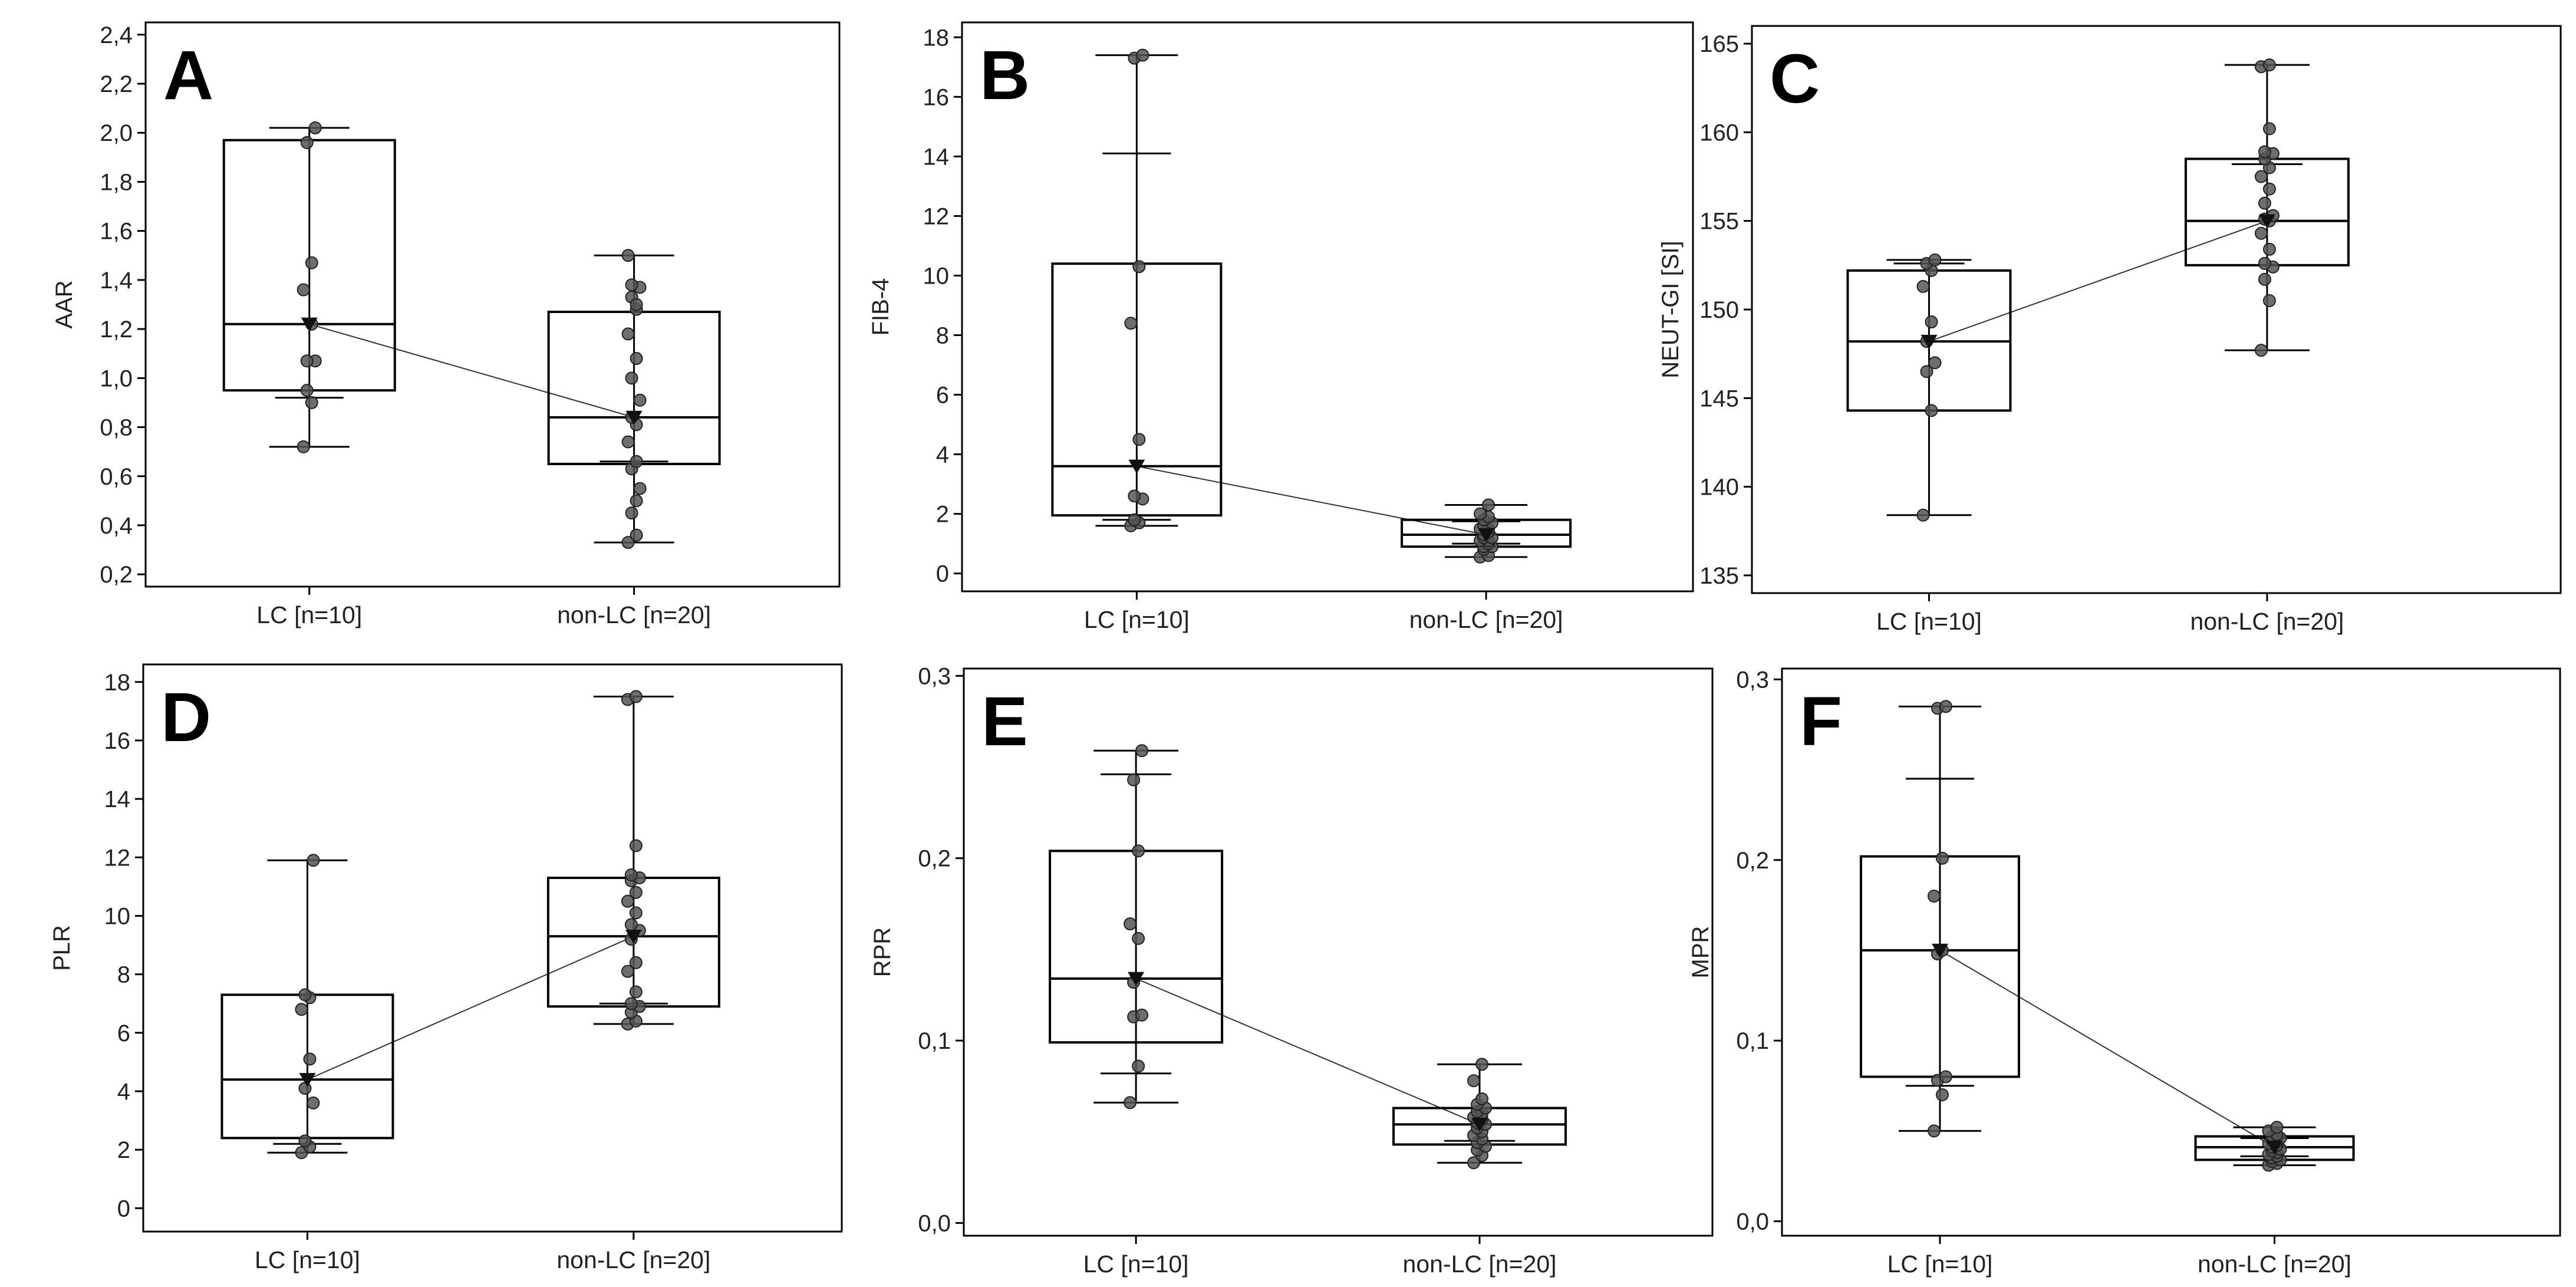 Image resolution: width=2576 pixels, height=1287 pixels. Describe the element at coordinates (1752, 1222) in the screenshot. I see `y-tick-label: 0,0` at that location.